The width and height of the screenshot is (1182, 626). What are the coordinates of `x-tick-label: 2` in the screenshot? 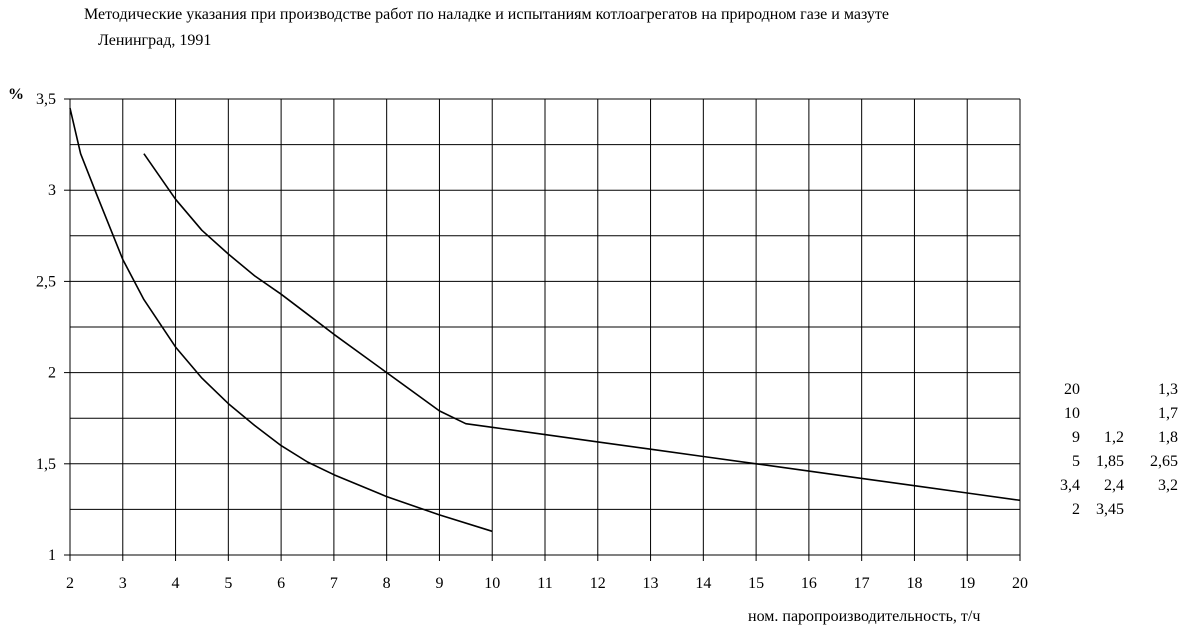 It's located at (70, 583).